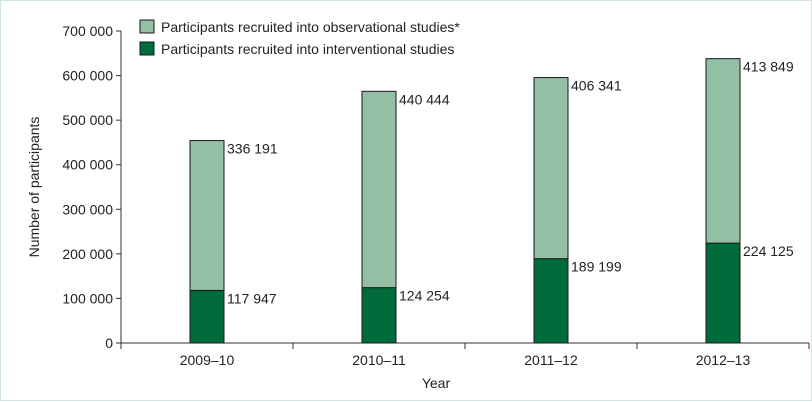  What do you see at coordinates (465, 355) in the screenshot?
I see `x-axis: 2009–10 2010–11 2011–12 2012–13` at bounding box center [465, 355].